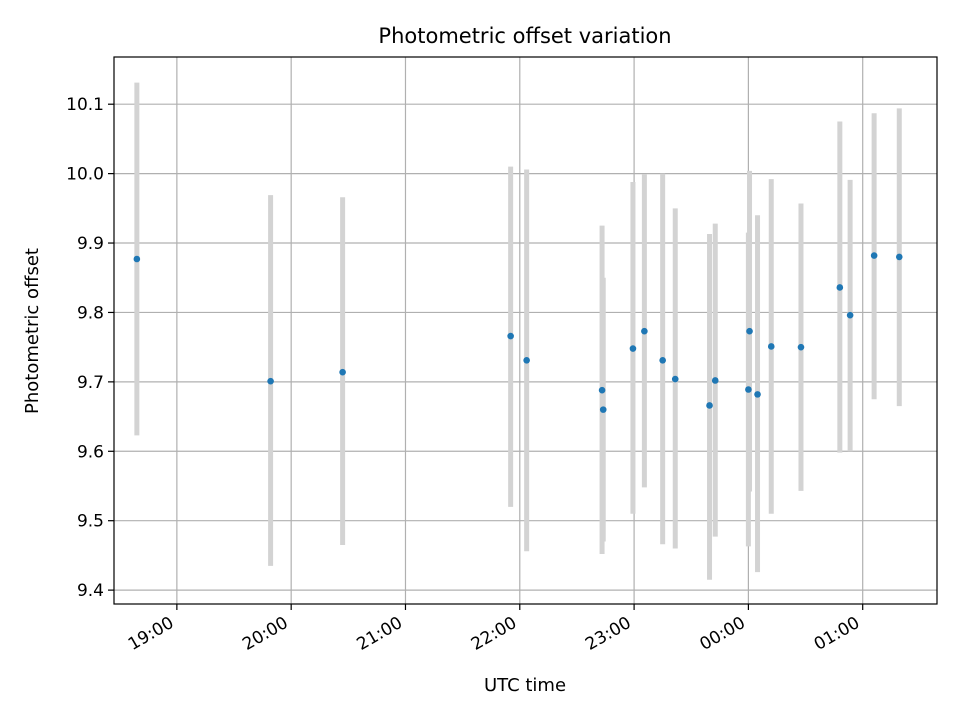 This screenshot has height=720, width=960. Describe the element at coordinates (90, 244) in the screenshot. I see `y-tick-label: 9.9` at that location.